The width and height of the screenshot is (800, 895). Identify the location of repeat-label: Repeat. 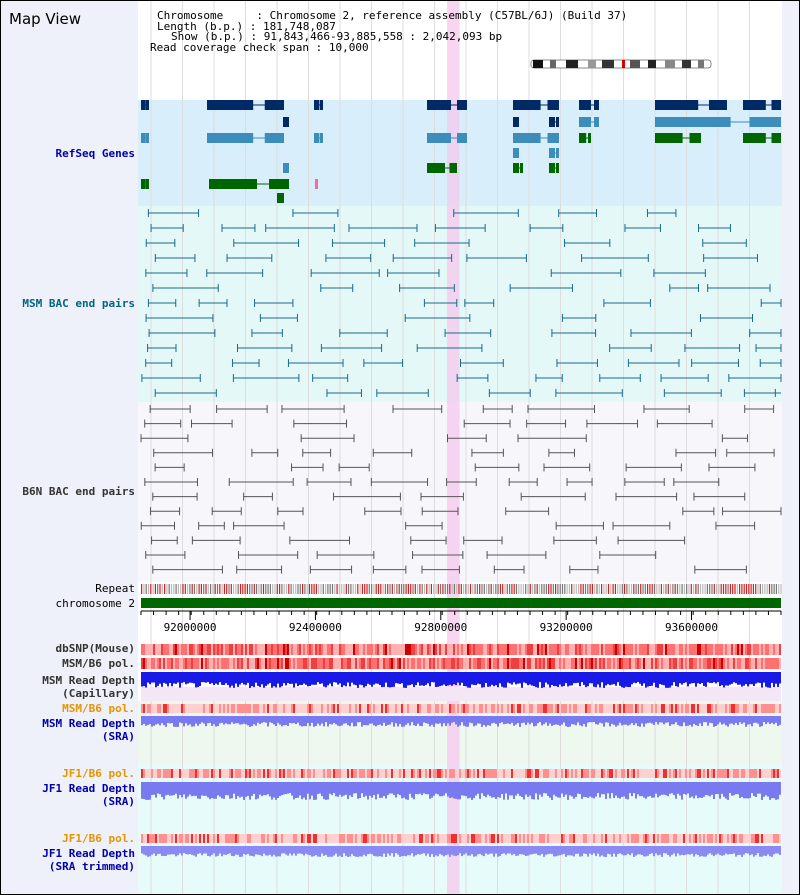
(115, 588).